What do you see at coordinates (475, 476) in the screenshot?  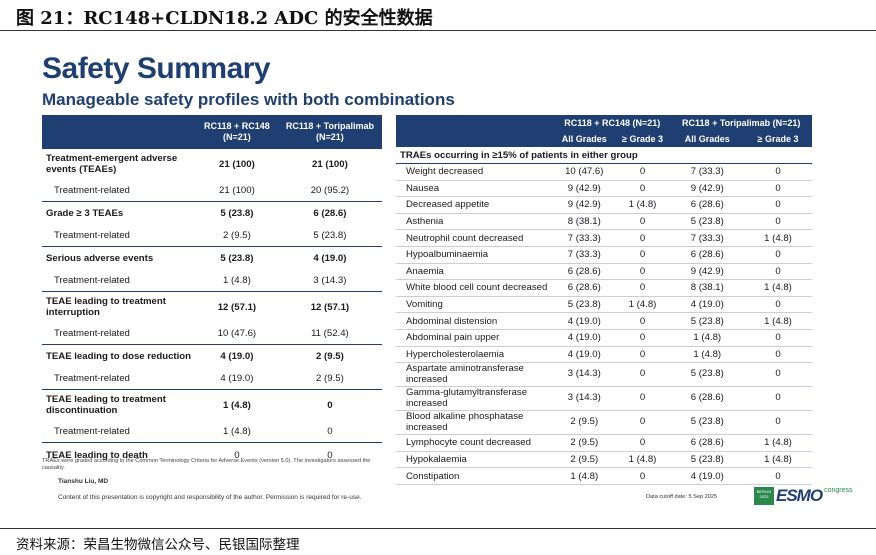 I see `row-label: Constipation` at bounding box center [475, 476].